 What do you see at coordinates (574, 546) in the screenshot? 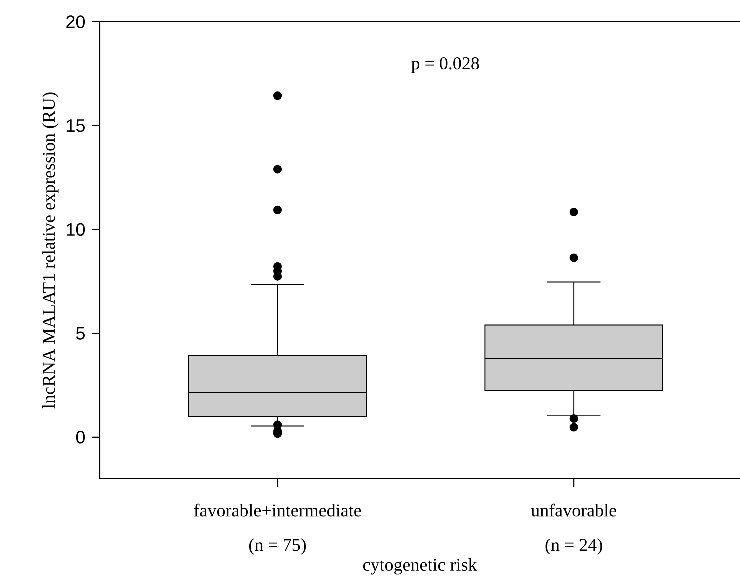
I see `text: (n = 24)` at bounding box center [574, 546].